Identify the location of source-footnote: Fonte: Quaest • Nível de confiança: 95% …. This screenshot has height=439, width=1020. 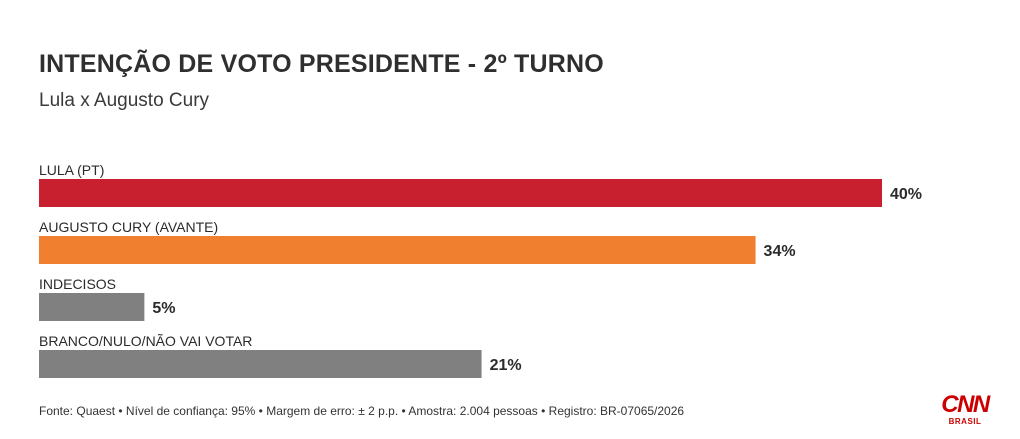
(362, 411).